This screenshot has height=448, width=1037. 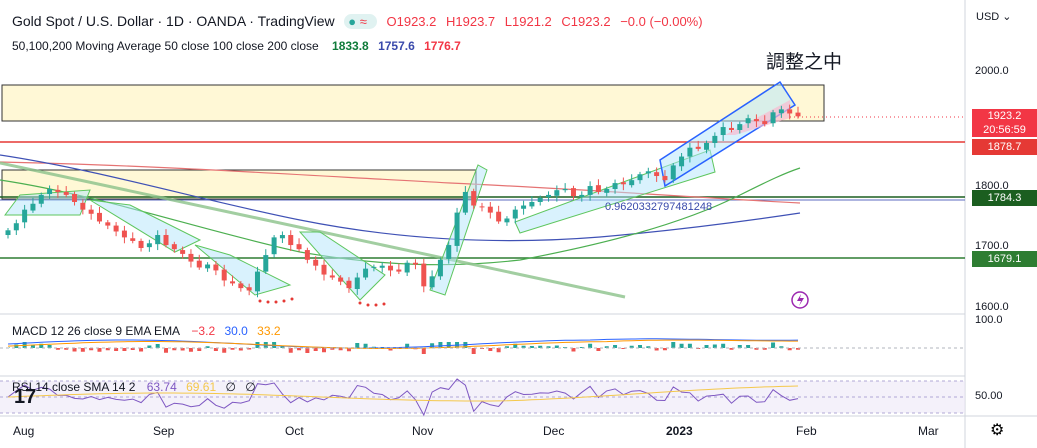 What do you see at coordinates (134, 387) in the screenshot?
I see `rsi-legend: RSI 14 close SMA 14 2 63.74 69.61 ∅ ∅` at bounding box center [134, 387].